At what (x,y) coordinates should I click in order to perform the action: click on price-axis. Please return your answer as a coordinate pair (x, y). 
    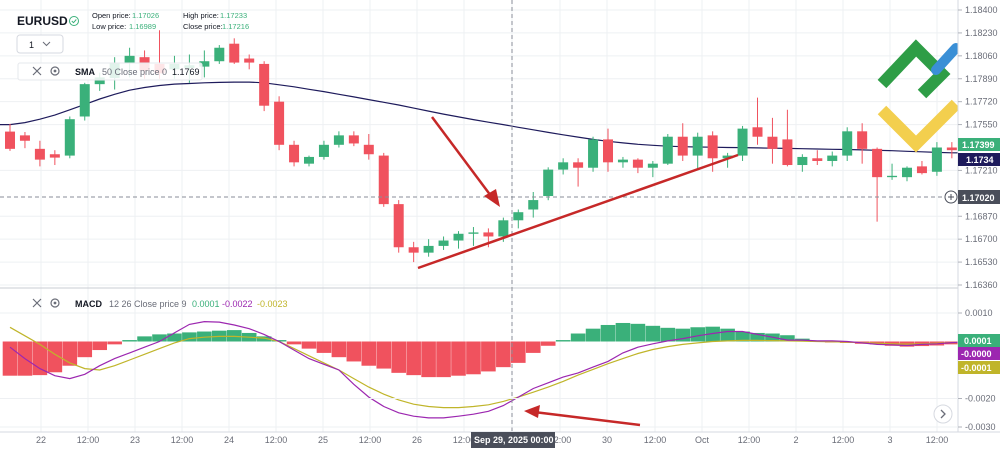
    Looking at the image, I should click on (979, 227).